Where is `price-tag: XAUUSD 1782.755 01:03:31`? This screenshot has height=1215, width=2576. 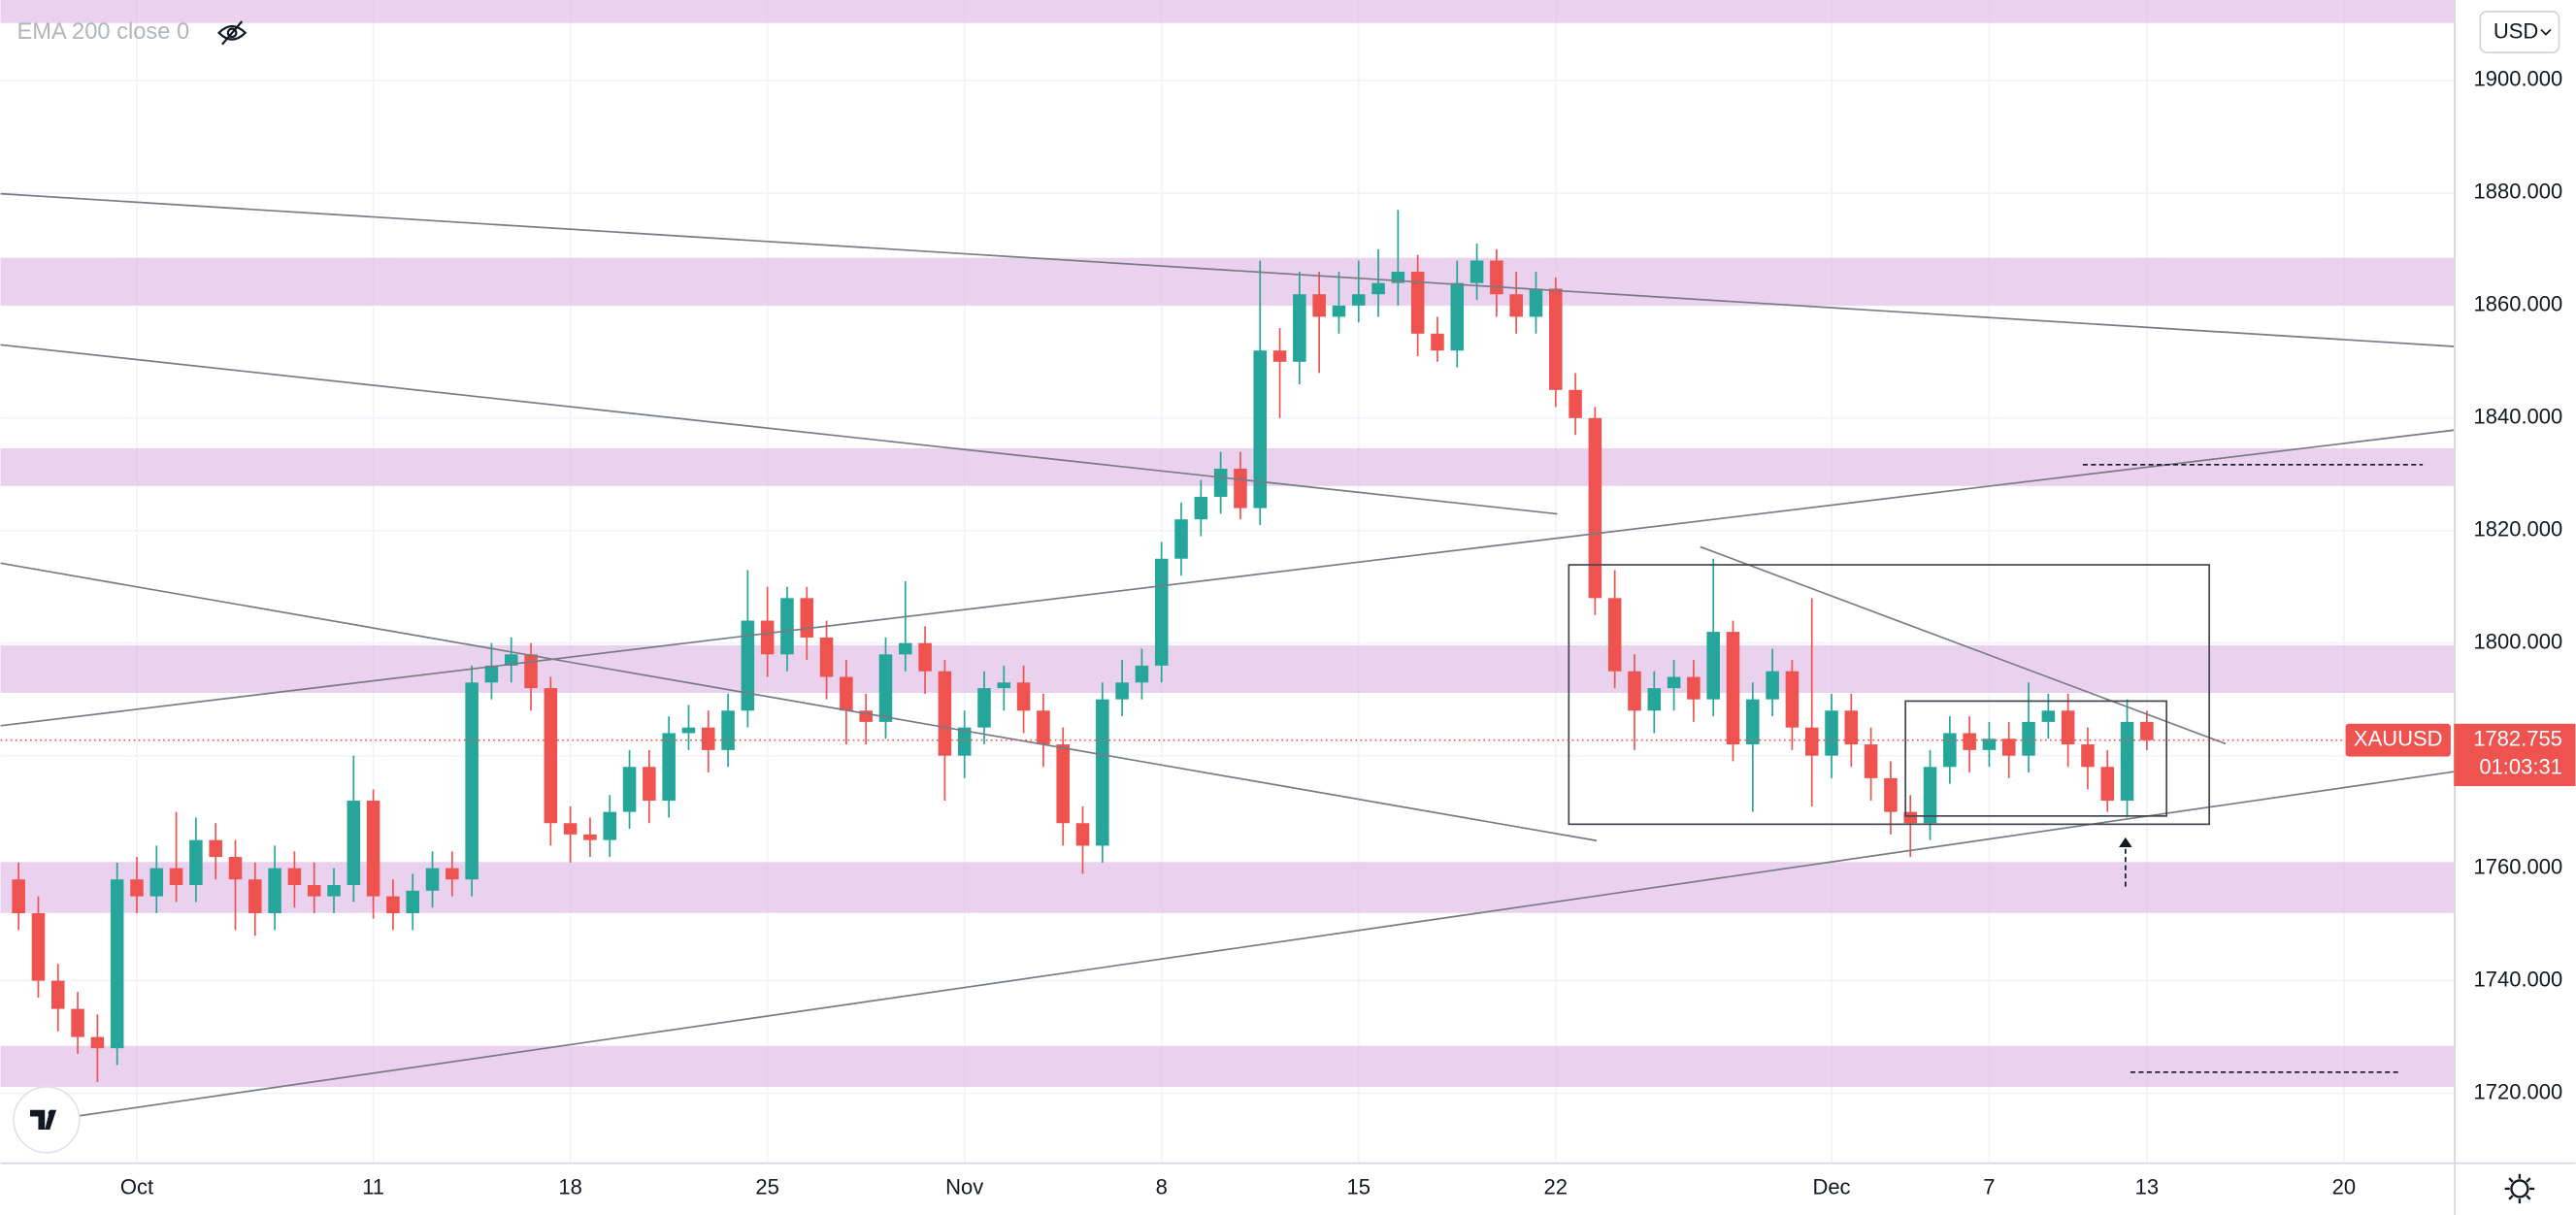 price-tag: XAUUSD 1782.755 01:03:31 is located at coordinates (2460, 755).